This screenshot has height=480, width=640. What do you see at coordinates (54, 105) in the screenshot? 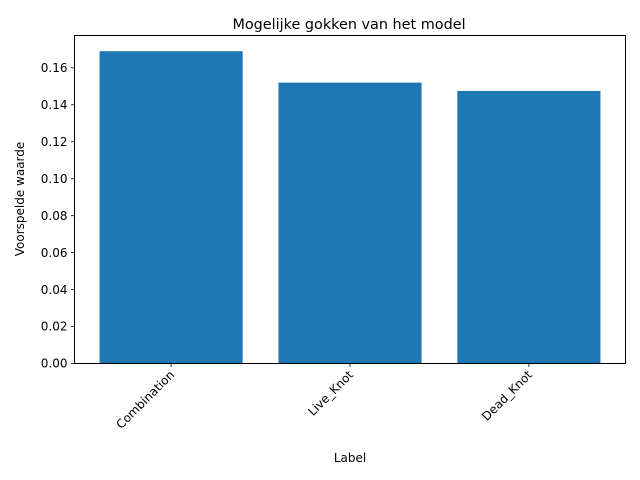
I see `y-tick-label: 0.14` at bounding box center [54, 105].